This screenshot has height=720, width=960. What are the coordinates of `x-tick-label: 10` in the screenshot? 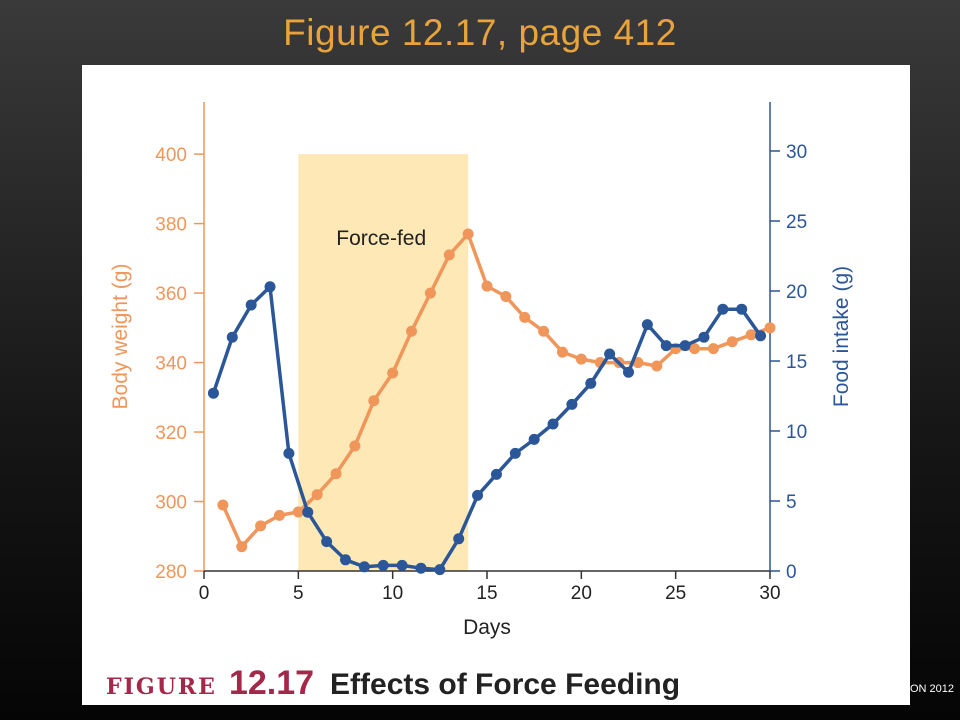 It's located at (392, 593).